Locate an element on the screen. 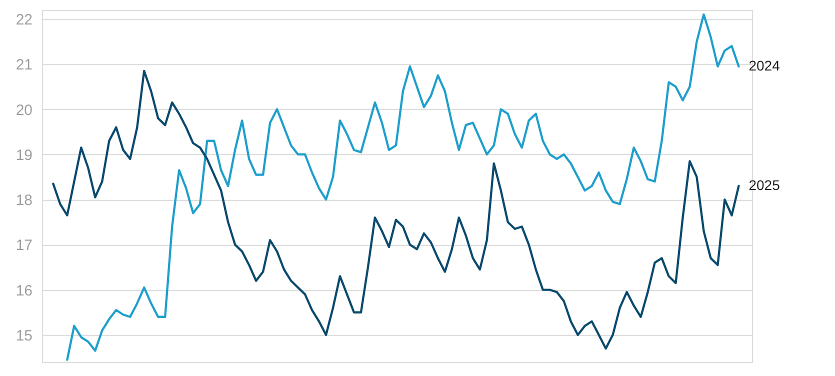 The width and height of the screenshot is (835, 376). y-tick-label: 21 is located at coordinates (24, 65).